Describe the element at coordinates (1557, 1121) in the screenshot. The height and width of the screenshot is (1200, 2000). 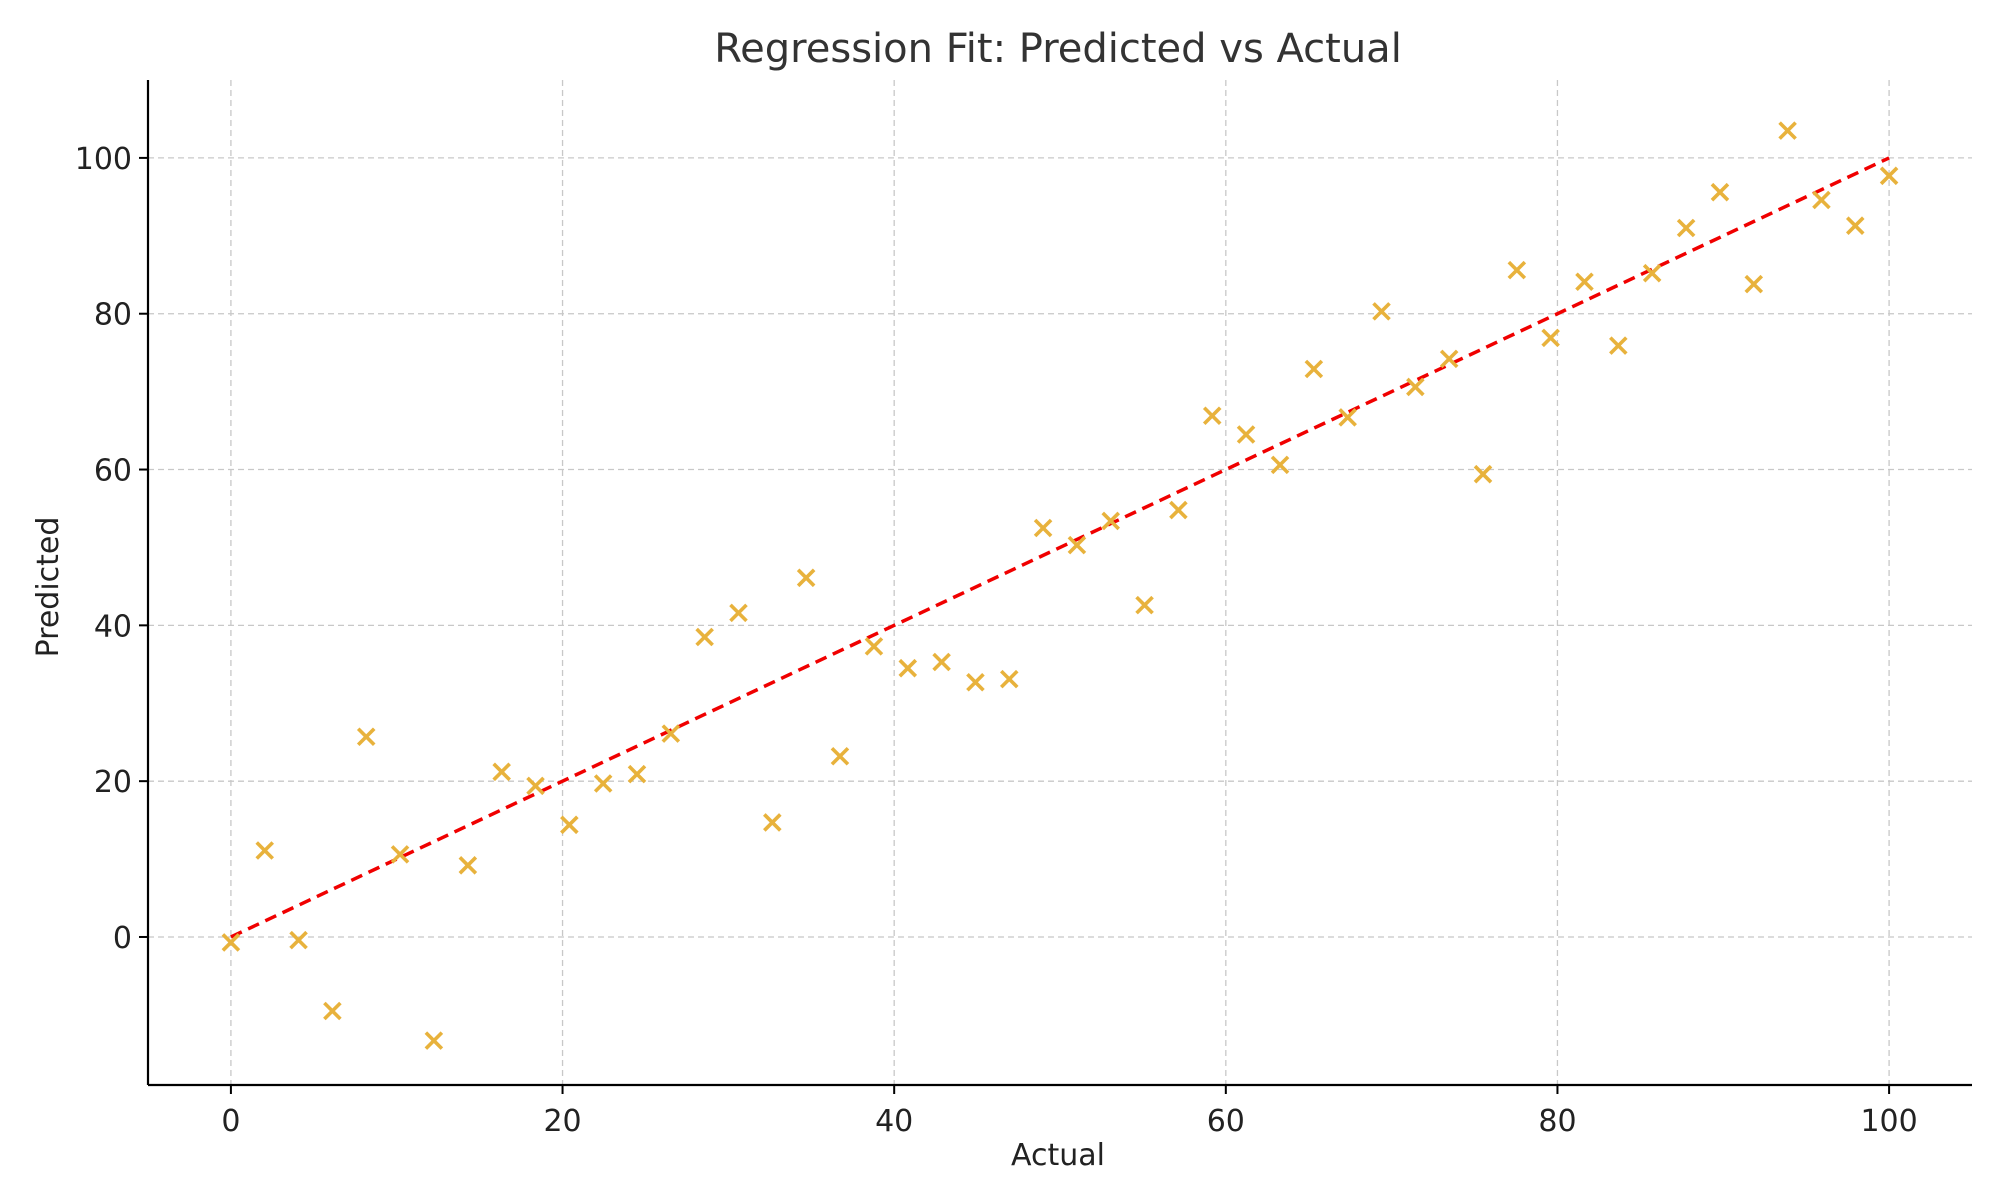
I see `x-tick-label: 80` at that location.